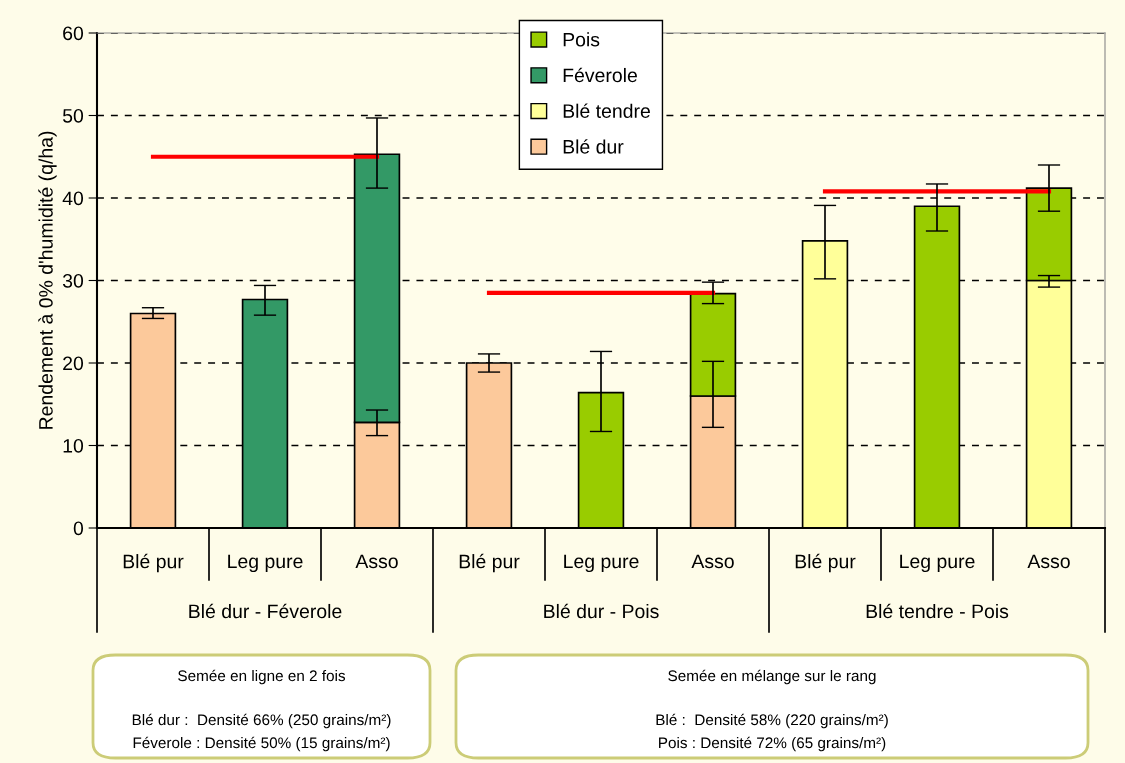 The height and width of the screenshot is (763, 1125). Describe the element at coordinates (73, 115) in the screenshot. I see `y-tick-label: 50` at that location.